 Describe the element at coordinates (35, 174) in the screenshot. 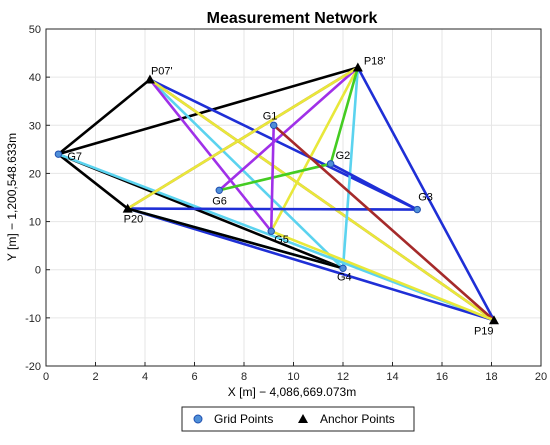

I see `y-tick-label: 20` at that location.